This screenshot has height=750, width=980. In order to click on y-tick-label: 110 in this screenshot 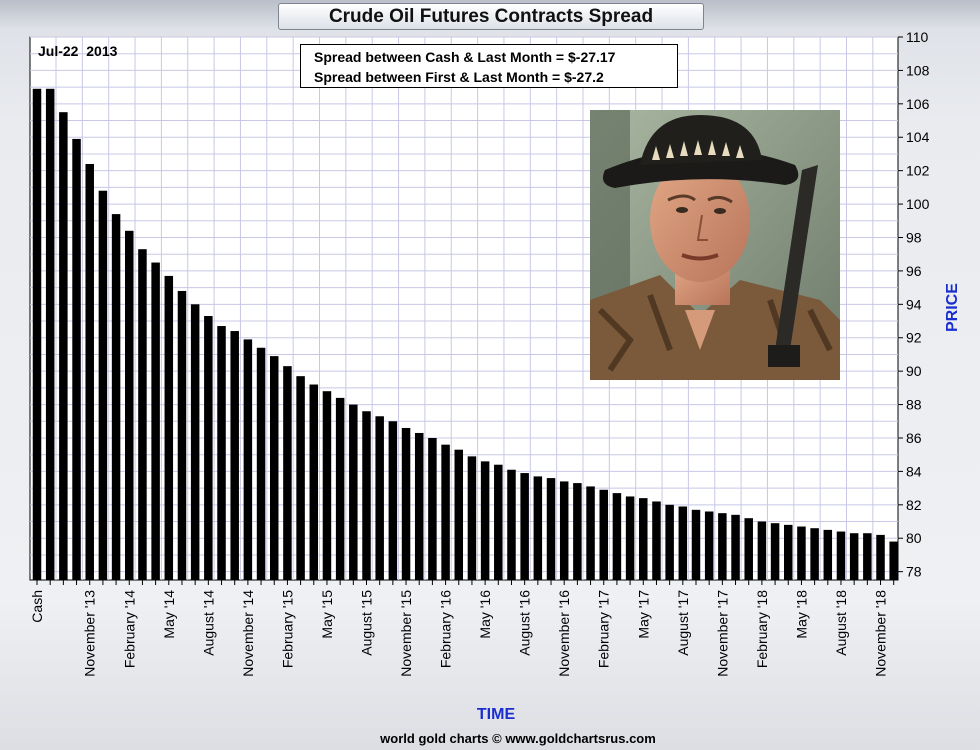, I will do `click(917, 37)`.